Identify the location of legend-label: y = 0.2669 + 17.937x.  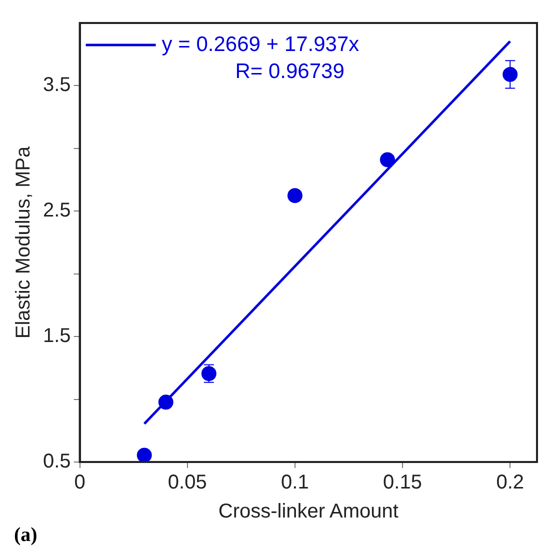
(261, 44).